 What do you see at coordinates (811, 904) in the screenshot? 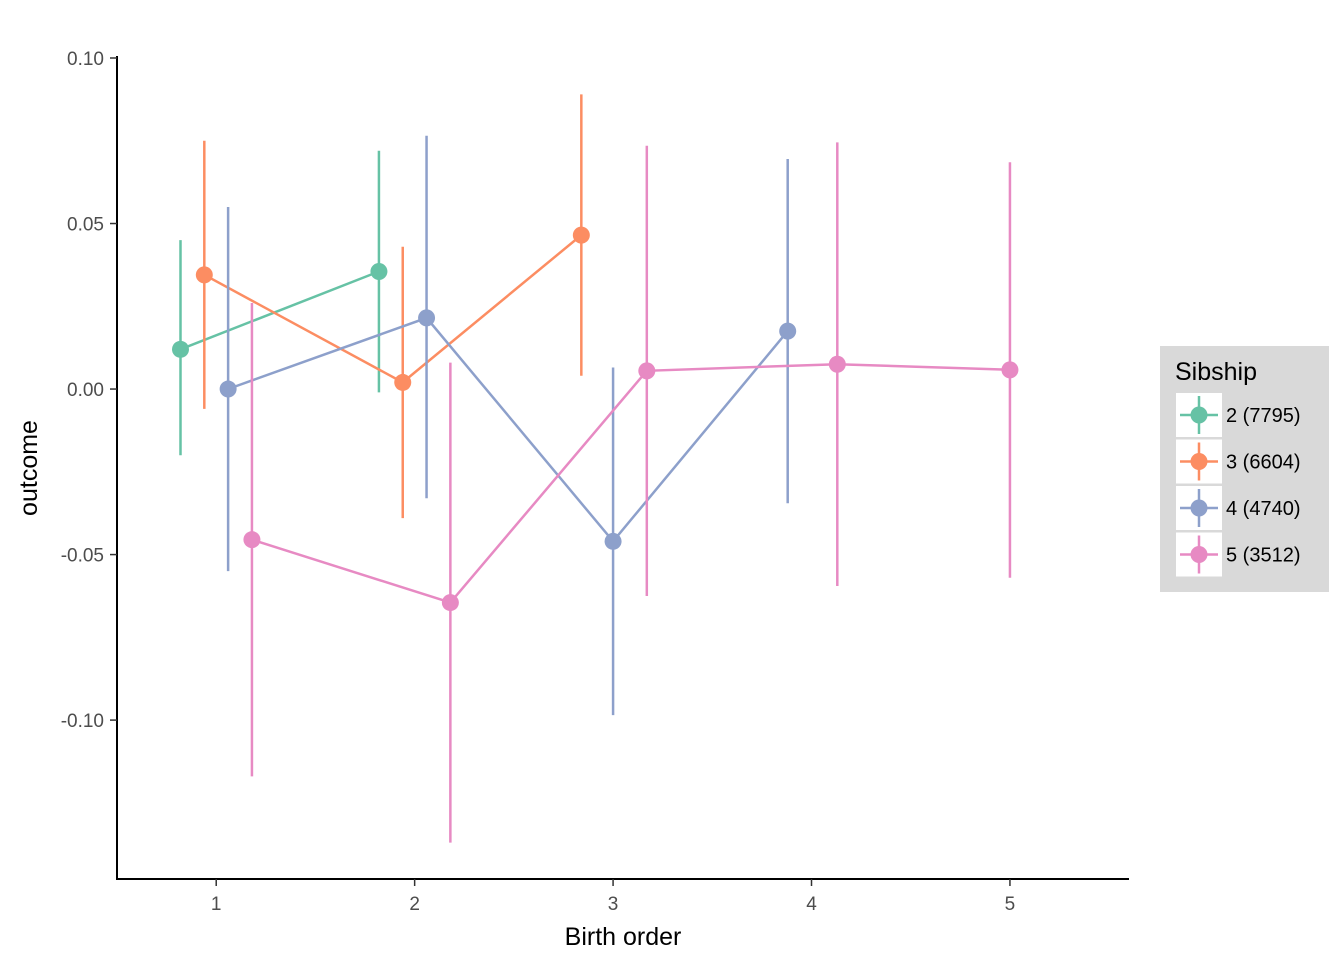
I see `x-tick-label: 4` at bounding box center [811, 904].